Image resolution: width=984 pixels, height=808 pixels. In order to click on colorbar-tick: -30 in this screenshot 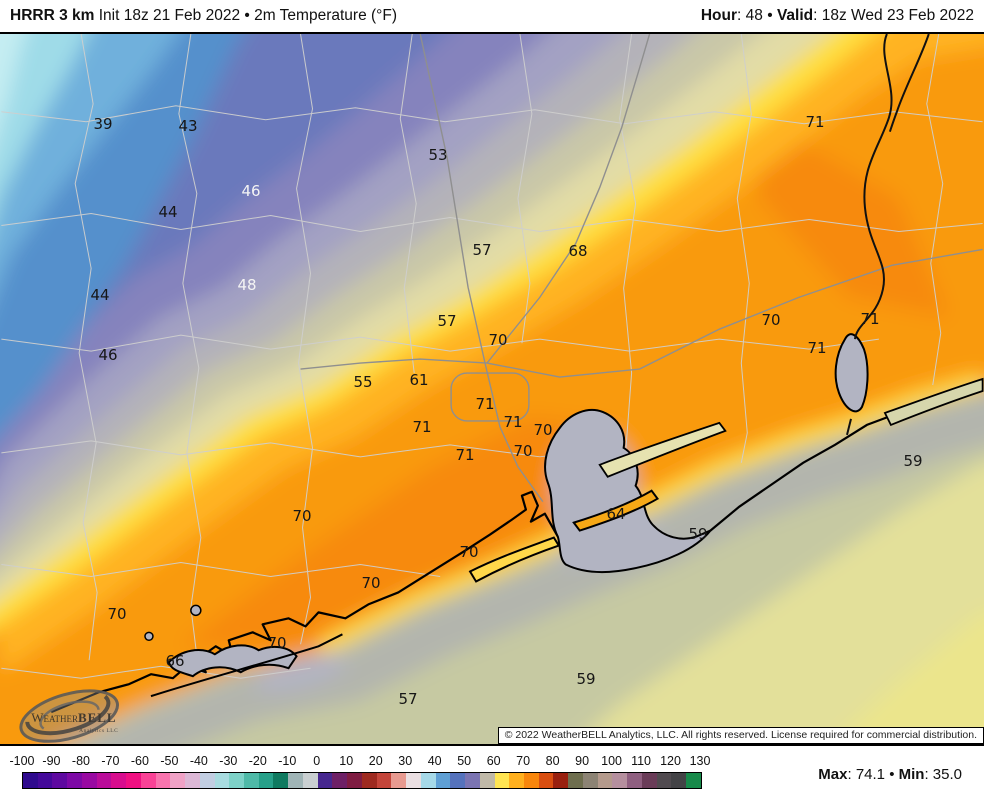, I will do `click(228, 761)`.